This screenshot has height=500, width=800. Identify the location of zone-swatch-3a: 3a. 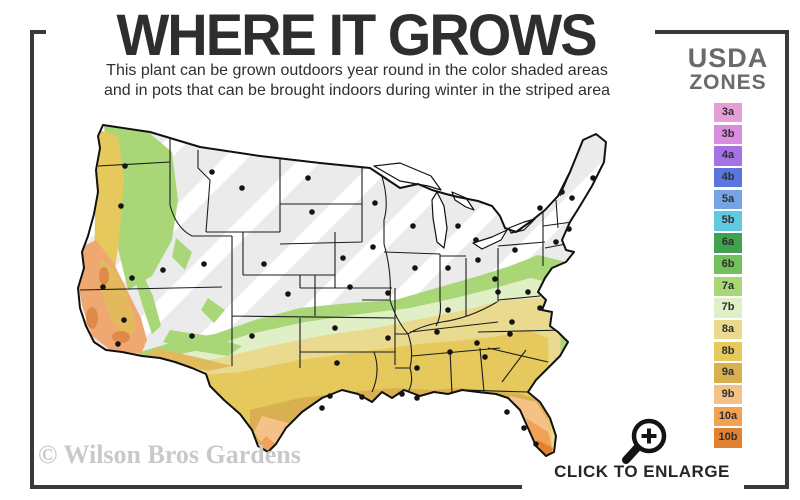
(728, 113).